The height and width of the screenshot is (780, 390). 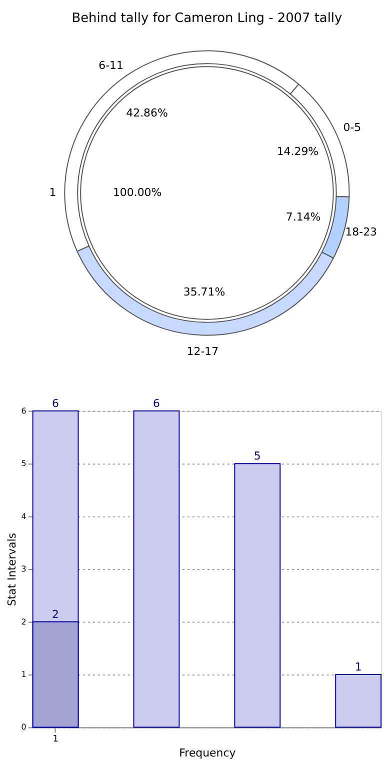 What do you see at coordinates (23, 516) in the screenshot?
I see `y-tick-label: 4` at bounding box center [23, 516].